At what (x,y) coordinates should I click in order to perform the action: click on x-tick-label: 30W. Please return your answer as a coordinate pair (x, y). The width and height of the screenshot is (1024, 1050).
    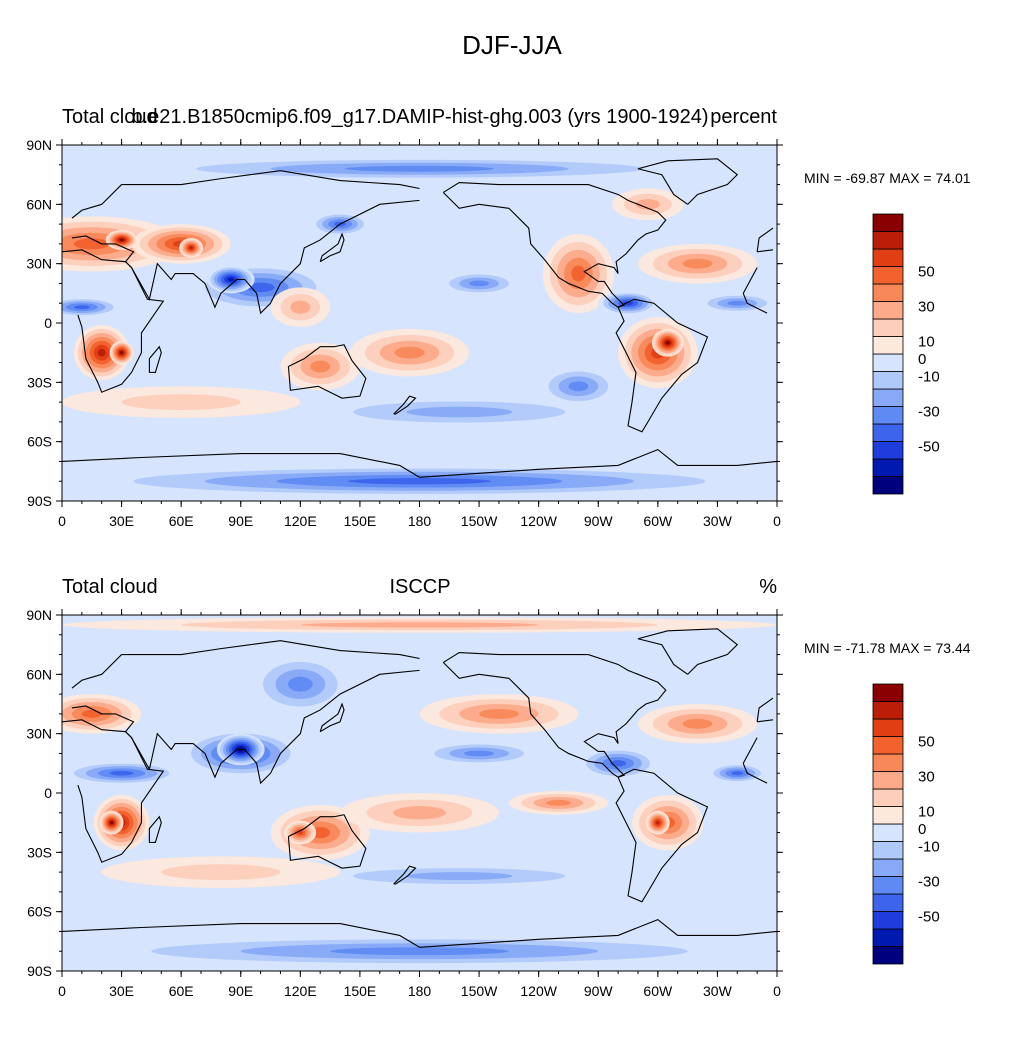
    Looking at the image, I should click on (718, 521).